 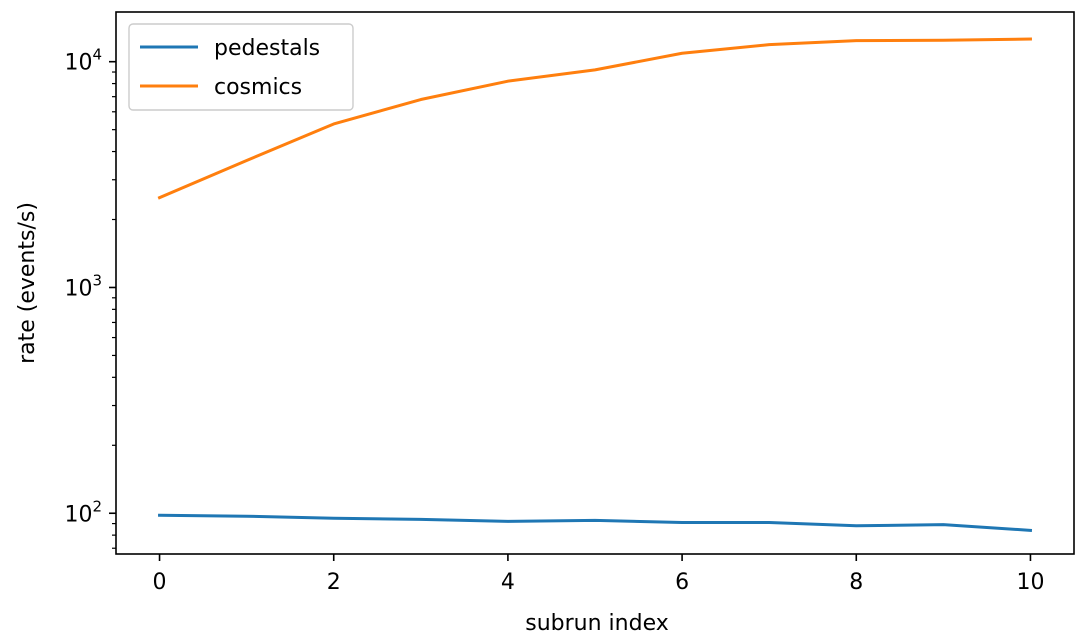 What do you see at coordinates (258, 87) in the screenshot?
I see `legend-label-cosmics: cosmics` at bounding box center [258, 87].